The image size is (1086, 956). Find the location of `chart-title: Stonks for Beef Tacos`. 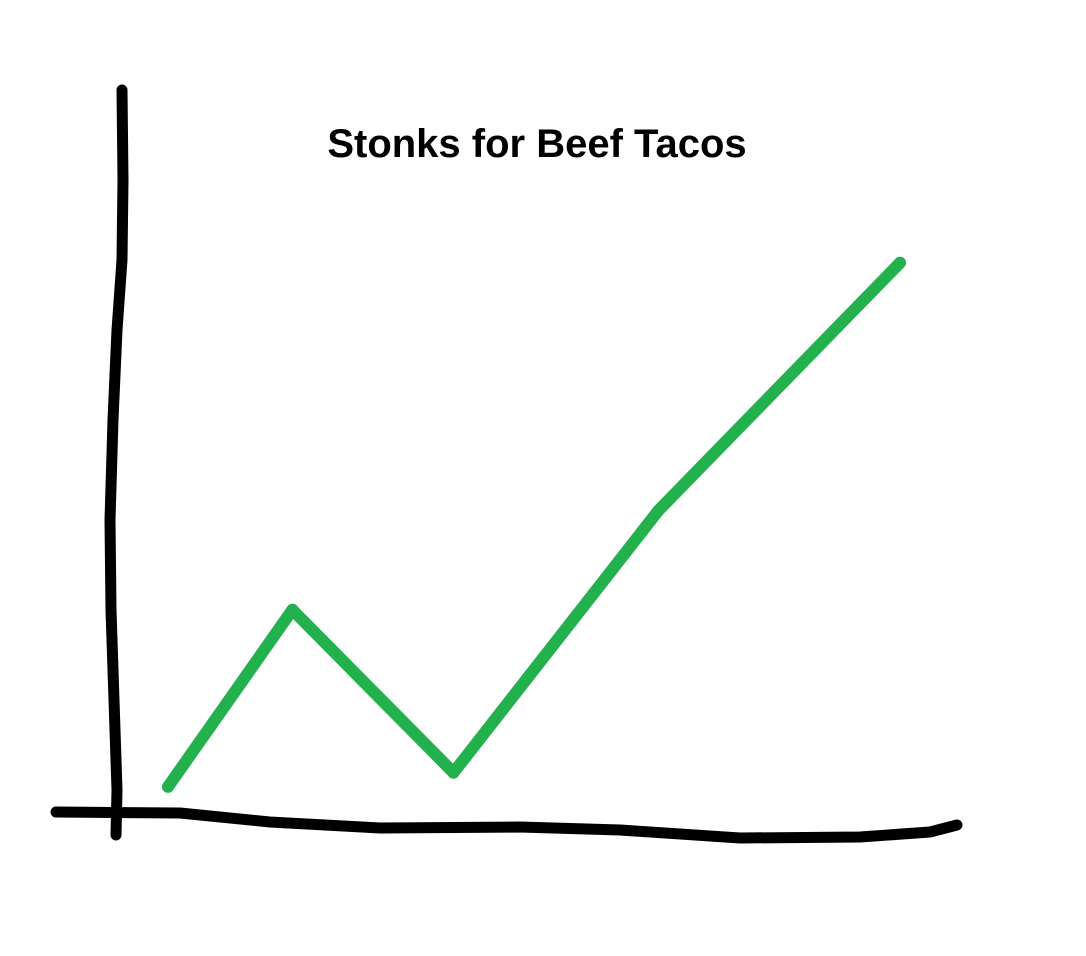

chart-title: Stonks for Beef Tacos is located at coordinates (536, 144).